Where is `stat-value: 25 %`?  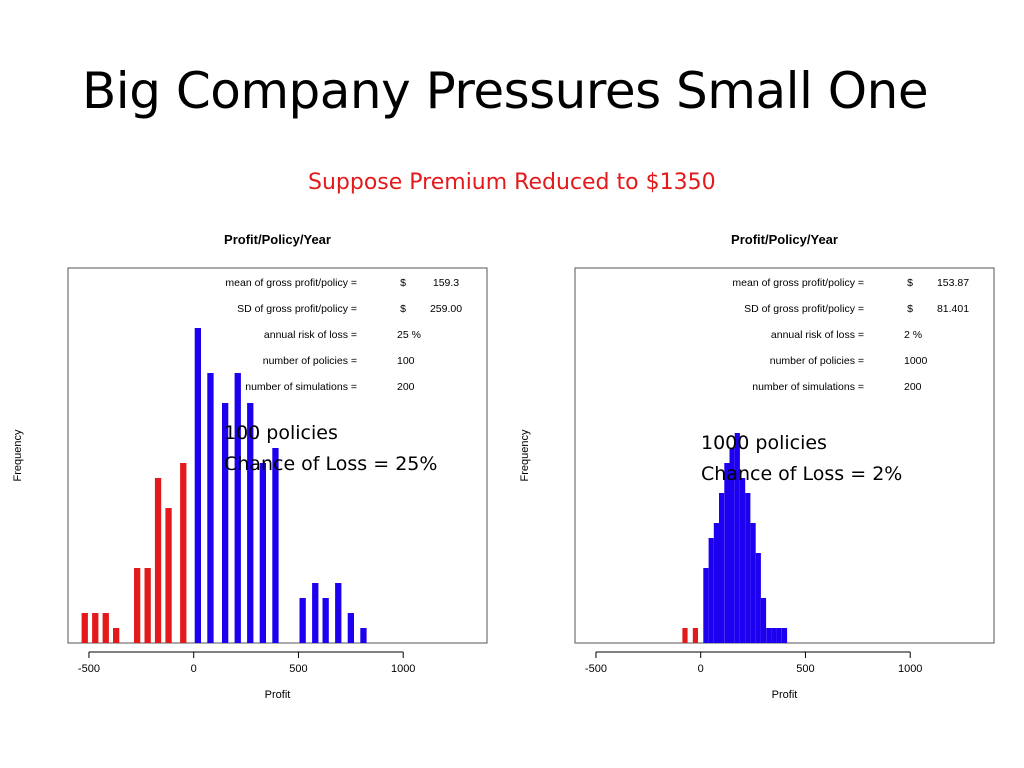
stat-value: 25 % is located at coordinates (409, 335).